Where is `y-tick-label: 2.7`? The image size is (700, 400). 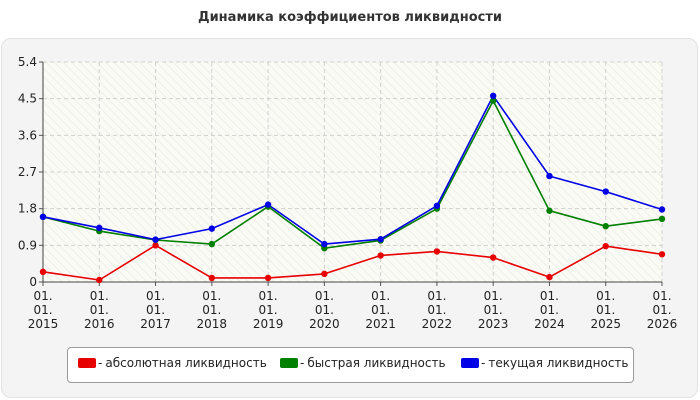 y-tick-label: 2.7 is located at coordinates (27, 172).